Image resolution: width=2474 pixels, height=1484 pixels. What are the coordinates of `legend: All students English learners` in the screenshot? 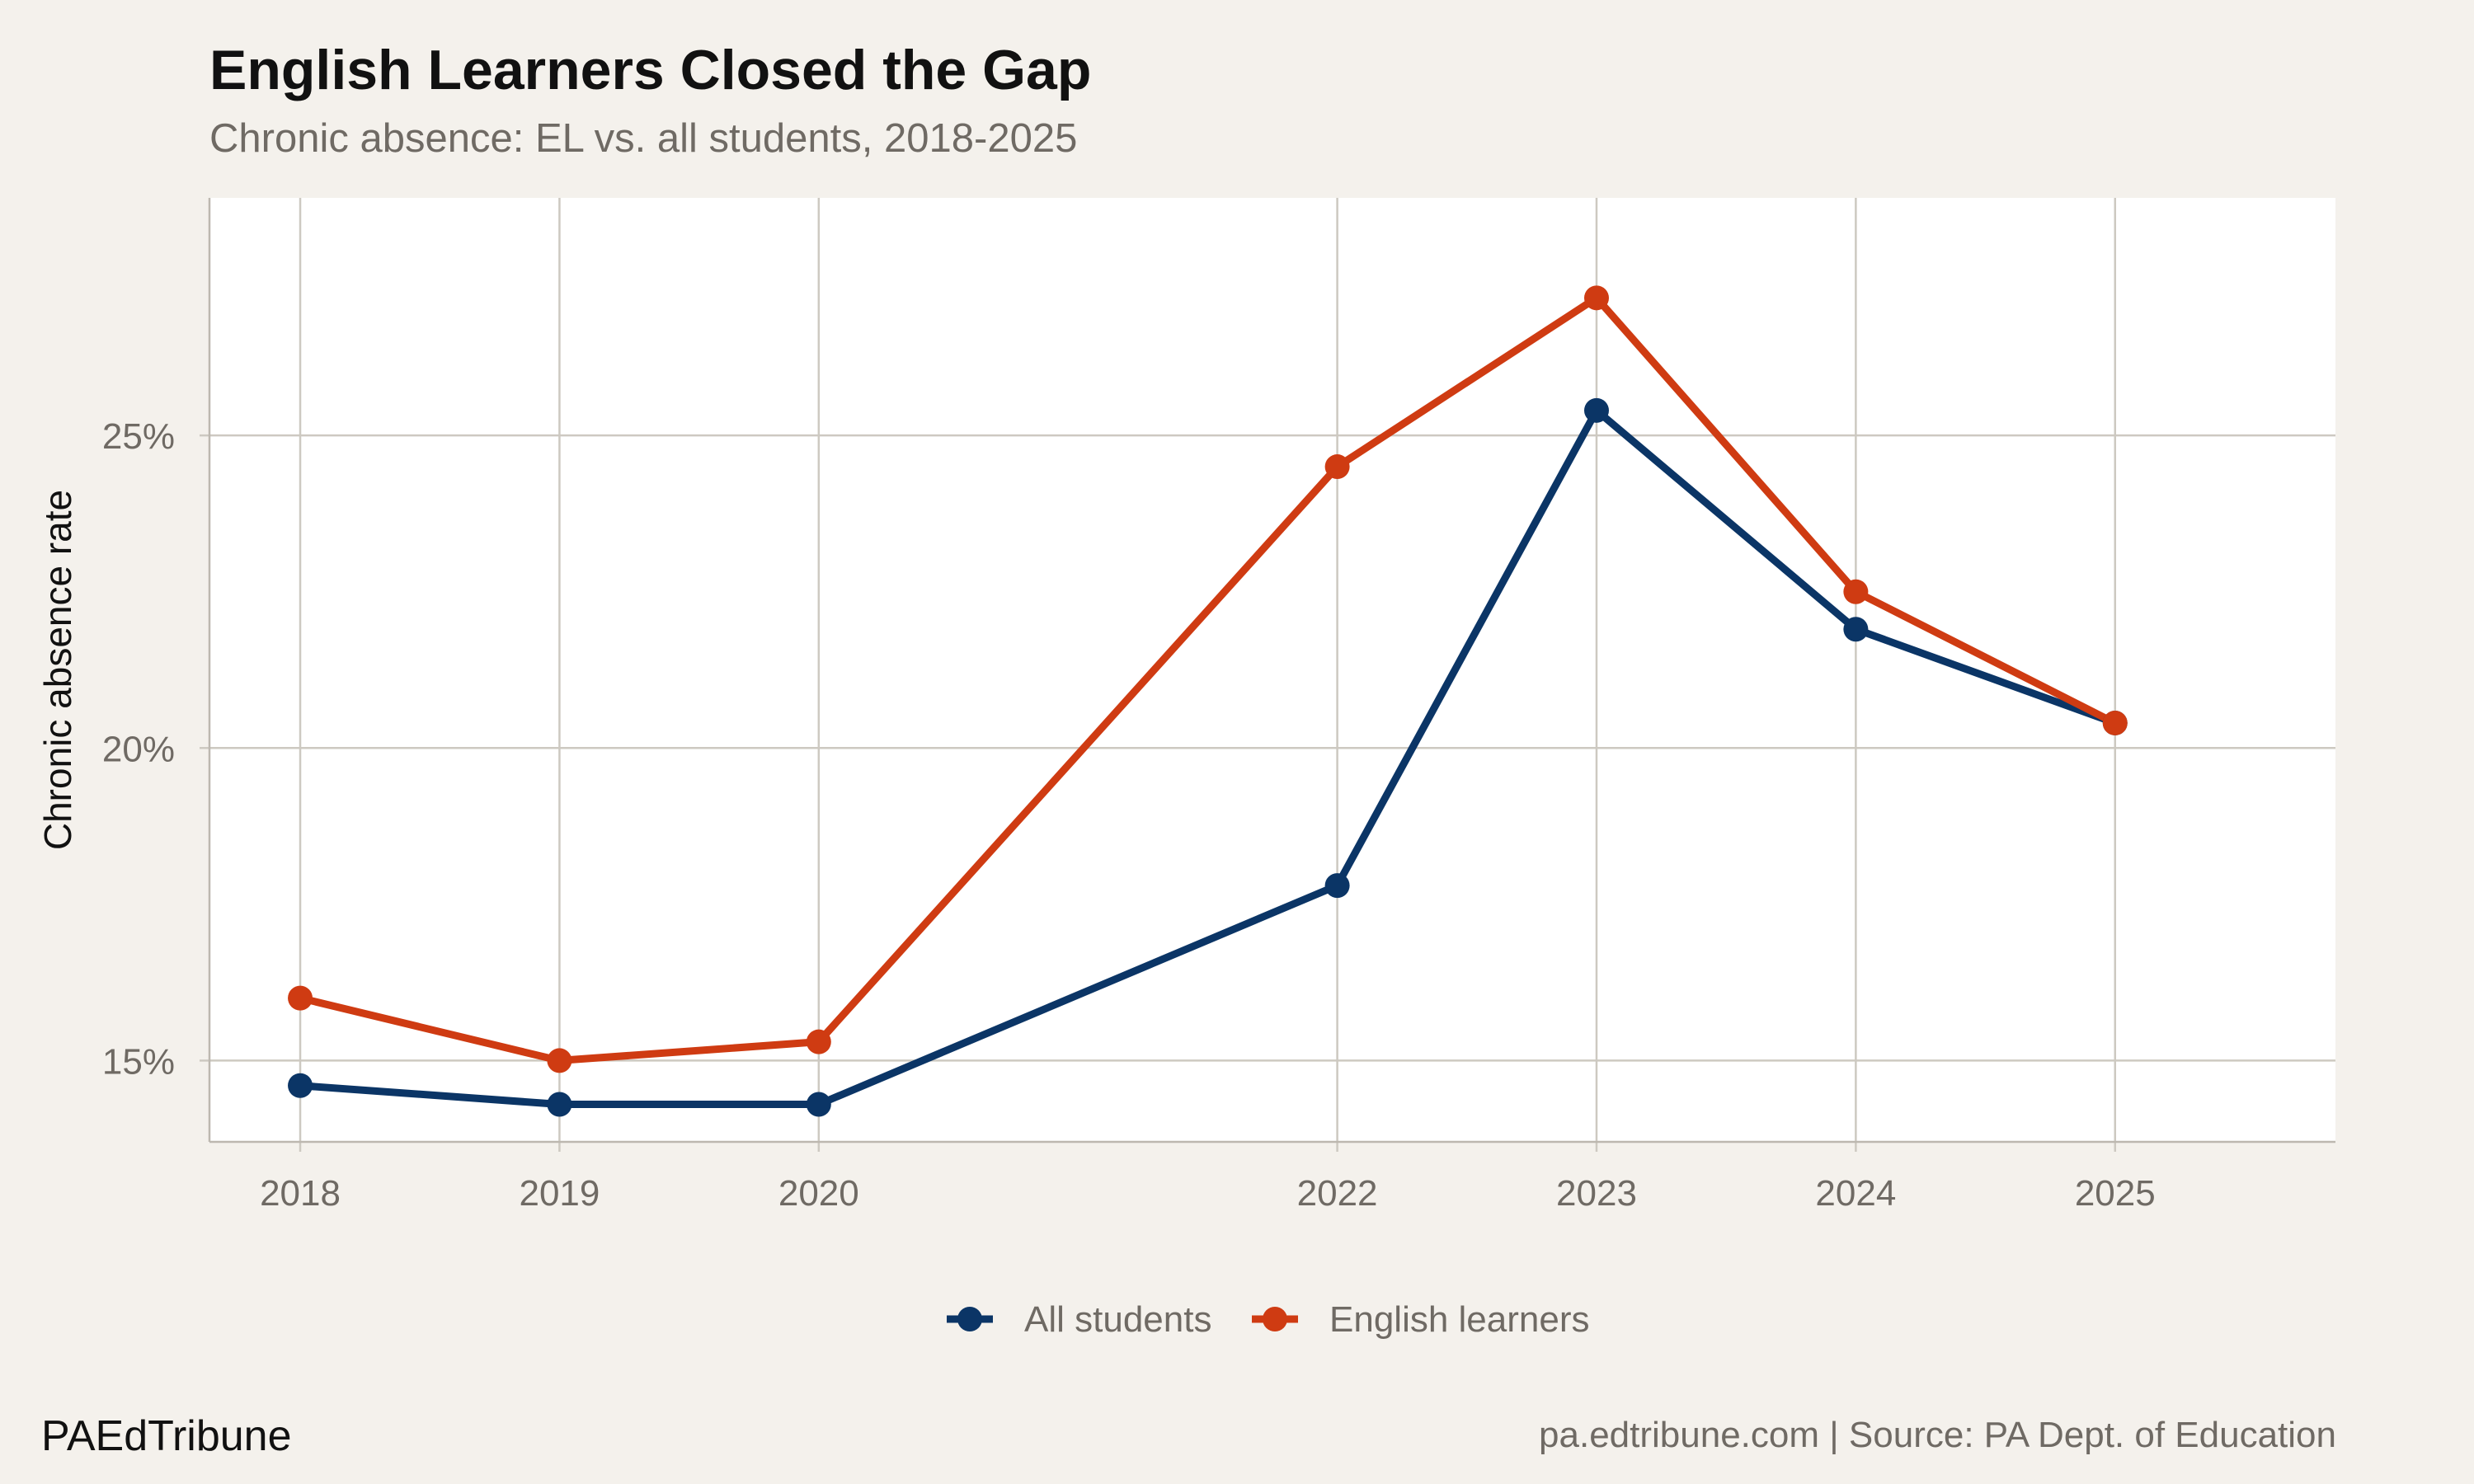 It's located at (1268, 1319).